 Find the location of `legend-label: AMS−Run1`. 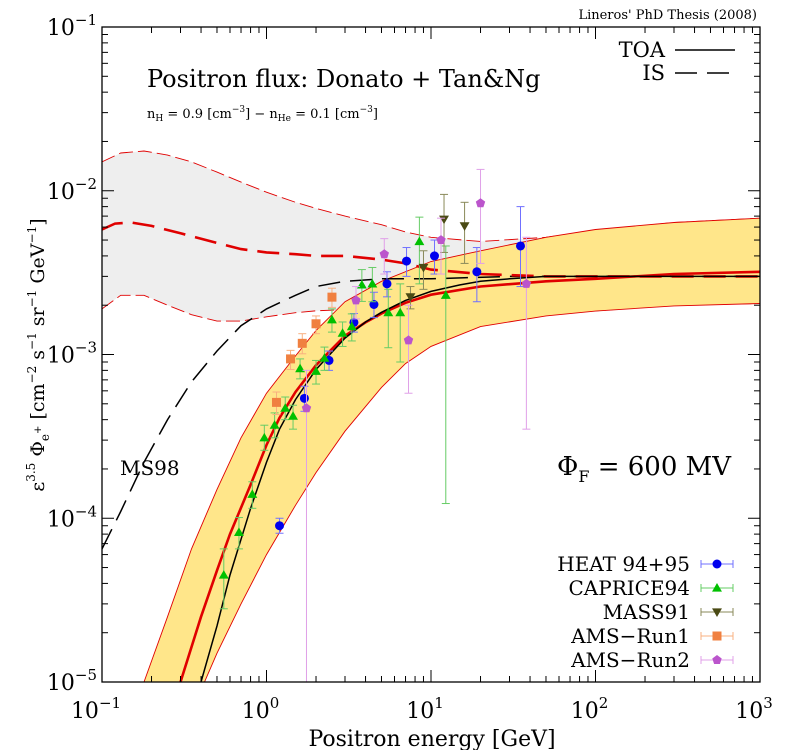

legend-label: AMS−Run1 is located at coordinates (630, 636).